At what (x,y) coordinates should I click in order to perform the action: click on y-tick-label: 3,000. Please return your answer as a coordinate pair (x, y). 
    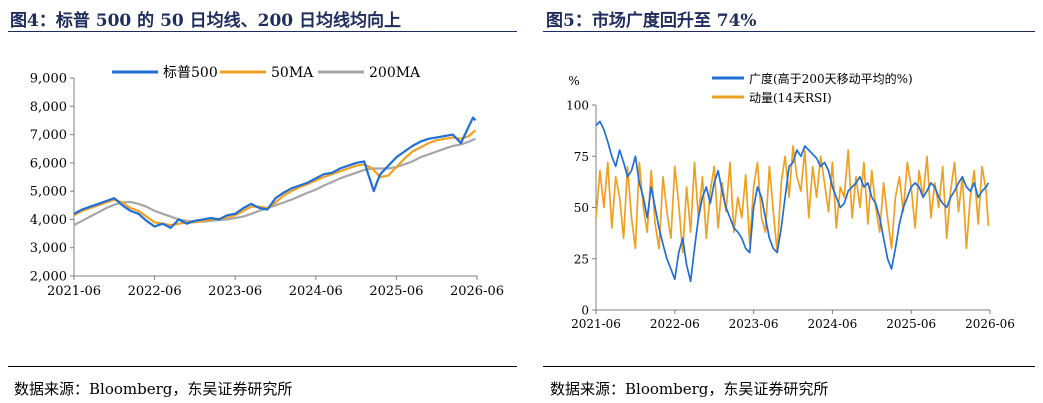
    Looking at the image, I should click on (48, 248).